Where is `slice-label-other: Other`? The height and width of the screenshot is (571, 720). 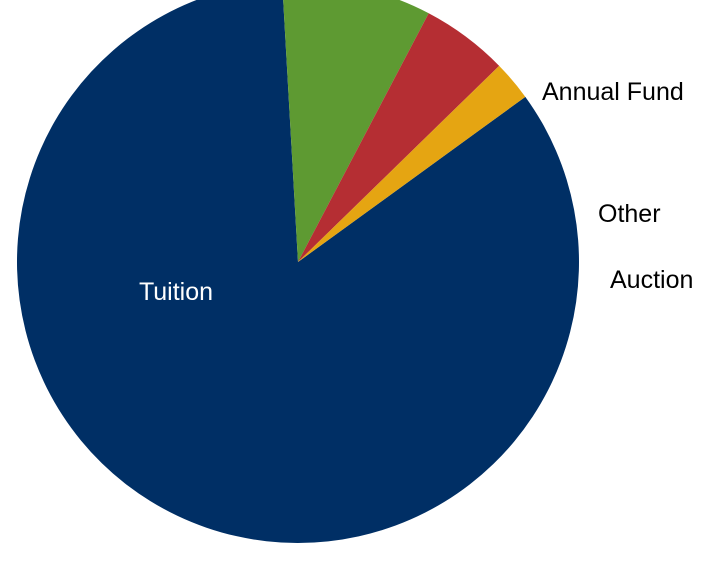 slice-label-other: Other is located at coordinates (629, 214).